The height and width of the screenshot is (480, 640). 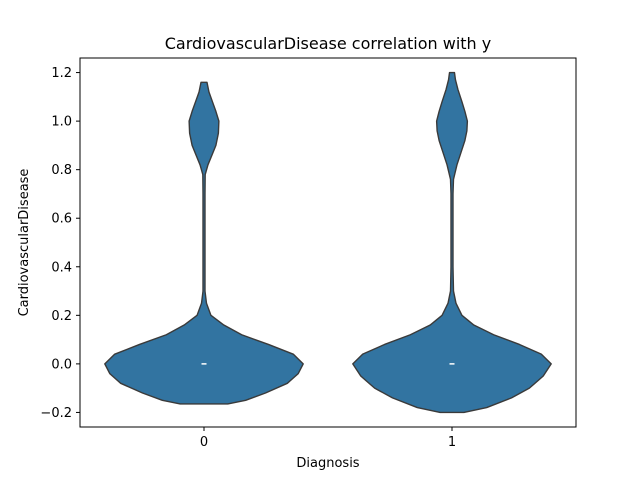 What do you see at coordinates (328, 43) in the screenshot?
I see `chart-title: CardiovascularDisease correlation with y` at bounding box center [328, 43].